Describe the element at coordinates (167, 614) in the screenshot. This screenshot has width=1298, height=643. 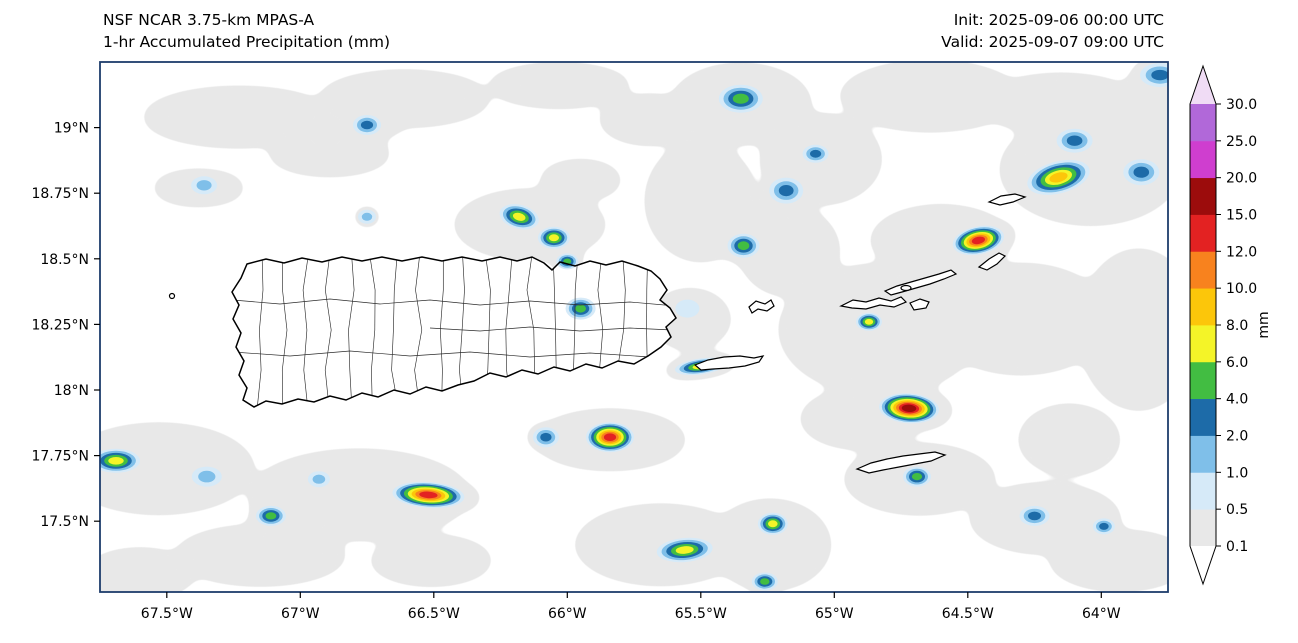
I see `x-tick-label: 67.5°W` at that location.